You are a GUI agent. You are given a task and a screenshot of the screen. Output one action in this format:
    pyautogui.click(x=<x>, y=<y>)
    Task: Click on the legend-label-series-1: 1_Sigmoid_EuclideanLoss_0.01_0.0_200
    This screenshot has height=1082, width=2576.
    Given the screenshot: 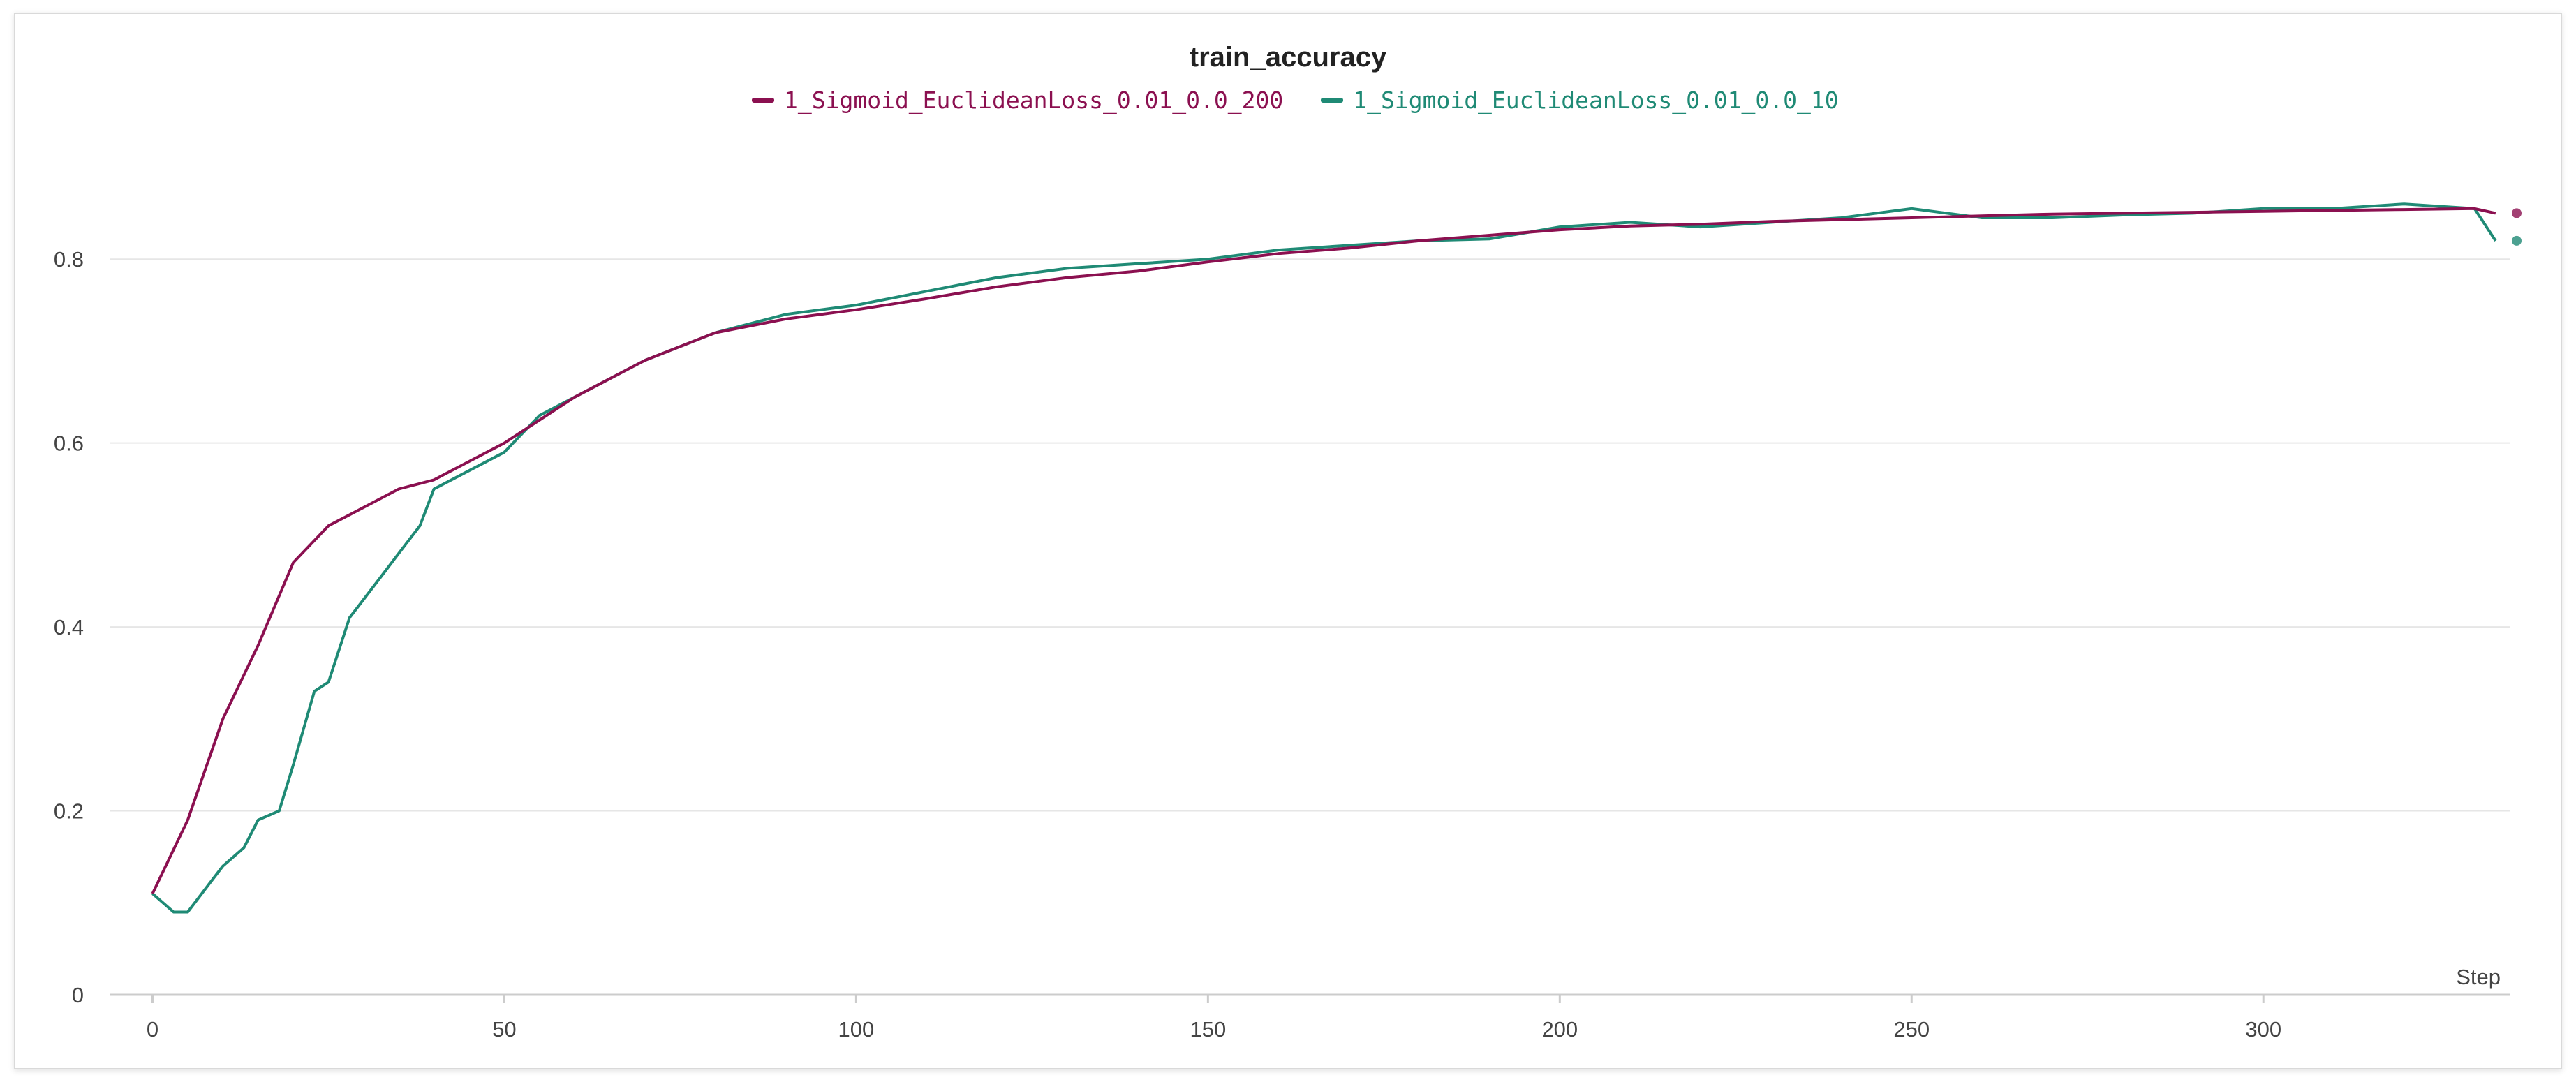 What is the action you would take?
    pyautogui.click(x=1034, y=100)
    